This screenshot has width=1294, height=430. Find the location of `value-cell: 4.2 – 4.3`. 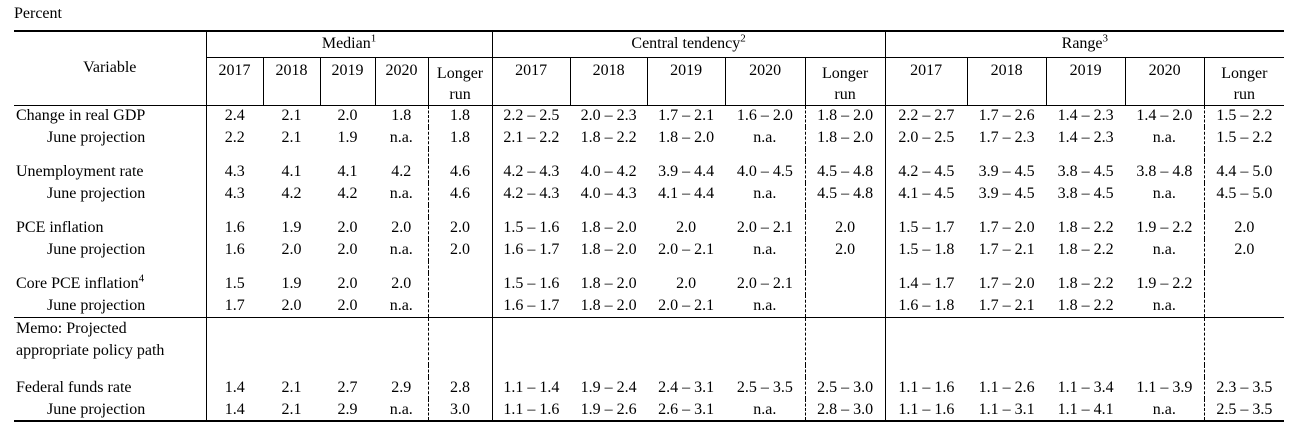

value-cell: 4.2 – 4.3 is located at coordinates (531, 172).